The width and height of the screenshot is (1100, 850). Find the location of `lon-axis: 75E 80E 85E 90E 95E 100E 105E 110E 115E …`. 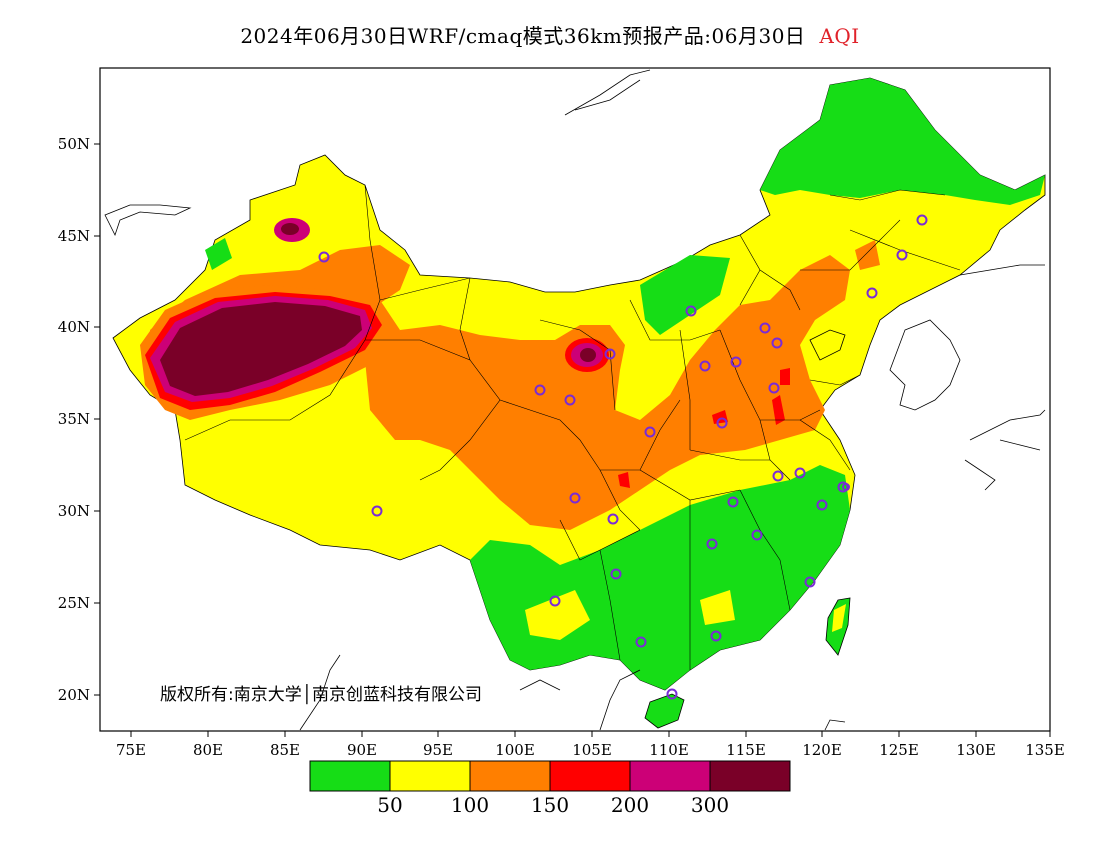

lon-axis: 75E 80E 85E 90E 95E 100E 105E 110E 115E … is located at coordinates (590, 745).